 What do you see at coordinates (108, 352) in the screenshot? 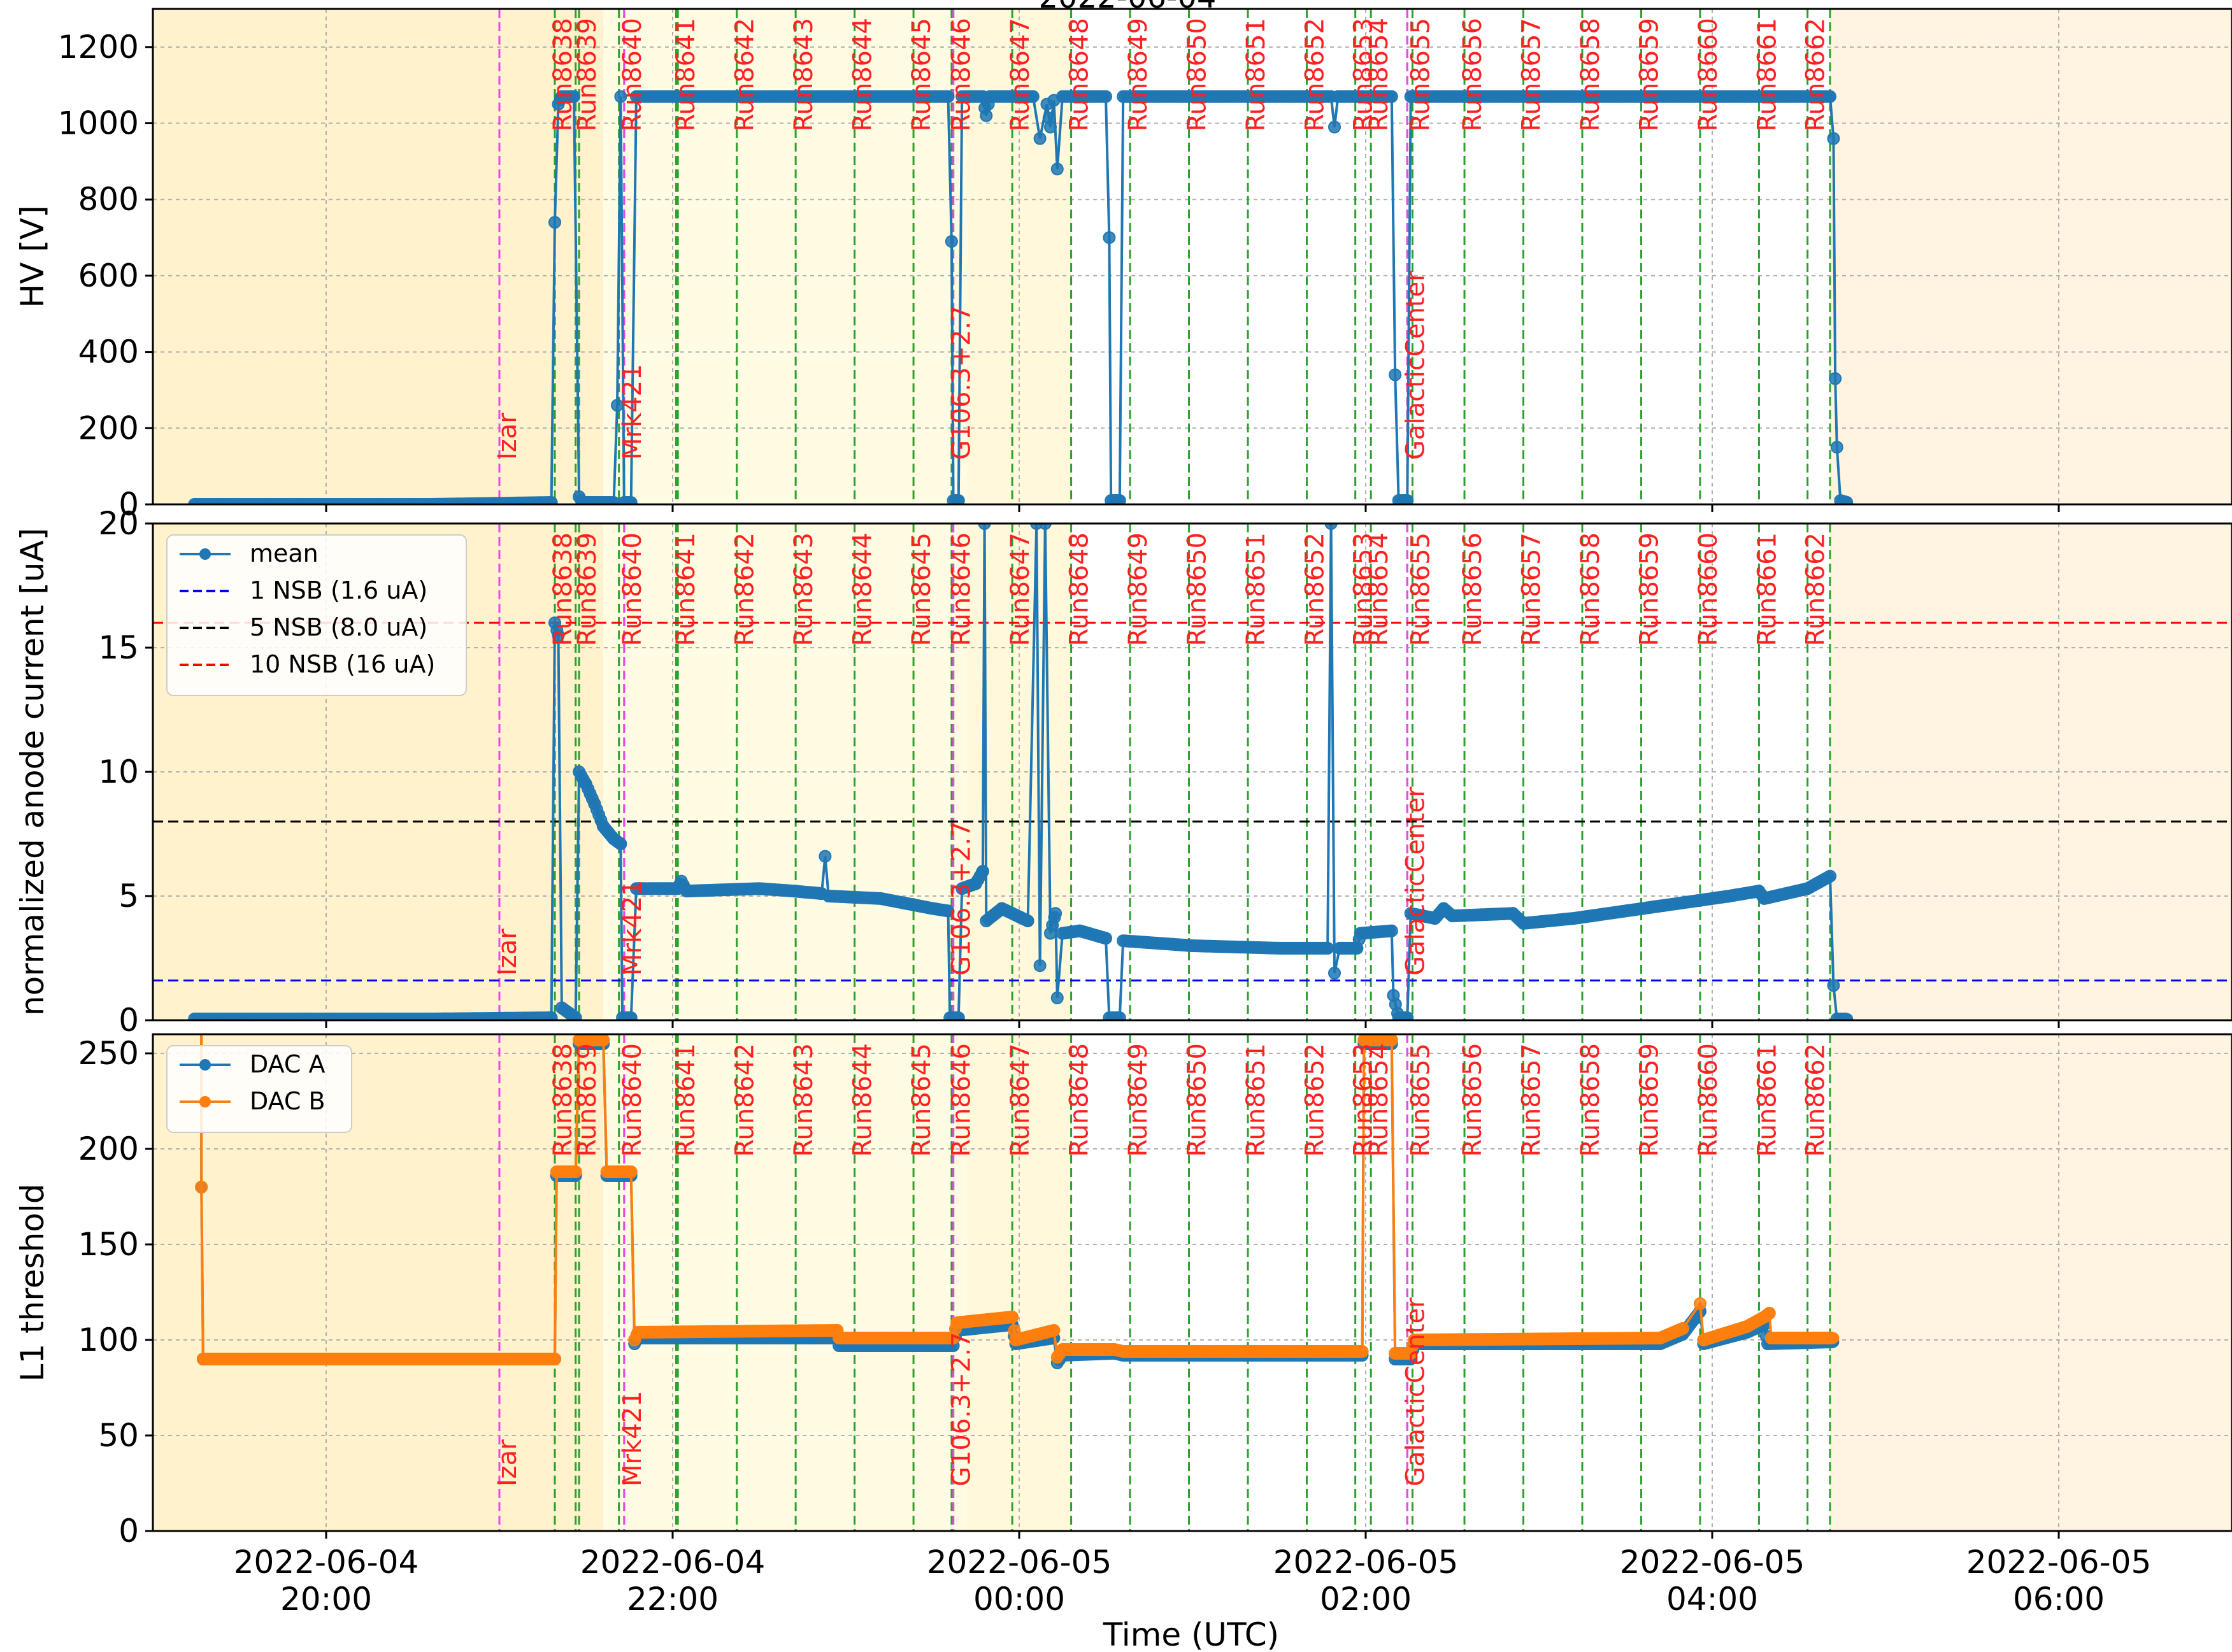
I see `y-tick-label: 400` at bounding box center [108, 352].